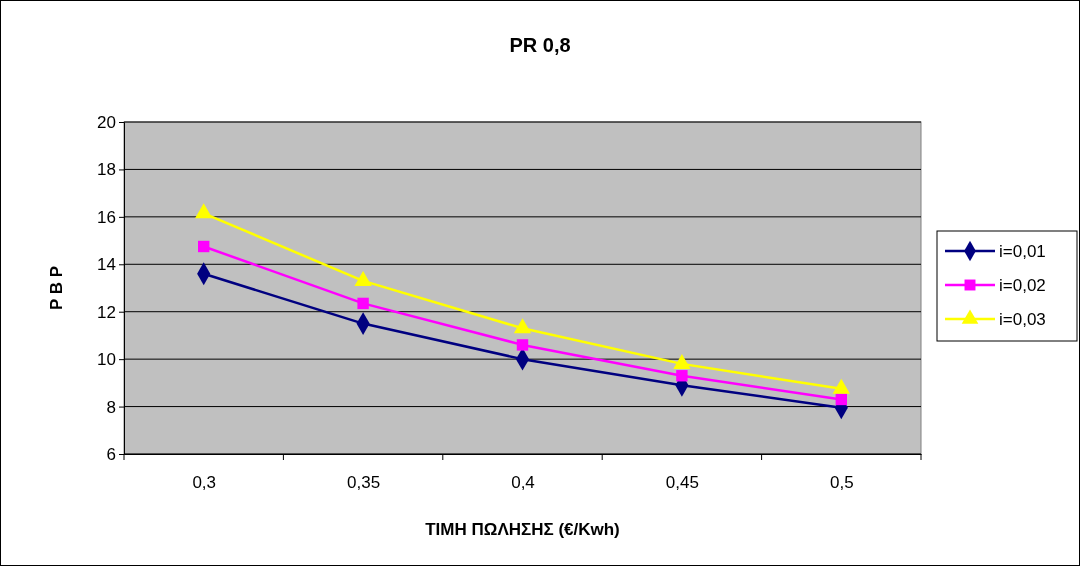  I want to click on x-tick-label: 0,45, so click(682, 483).